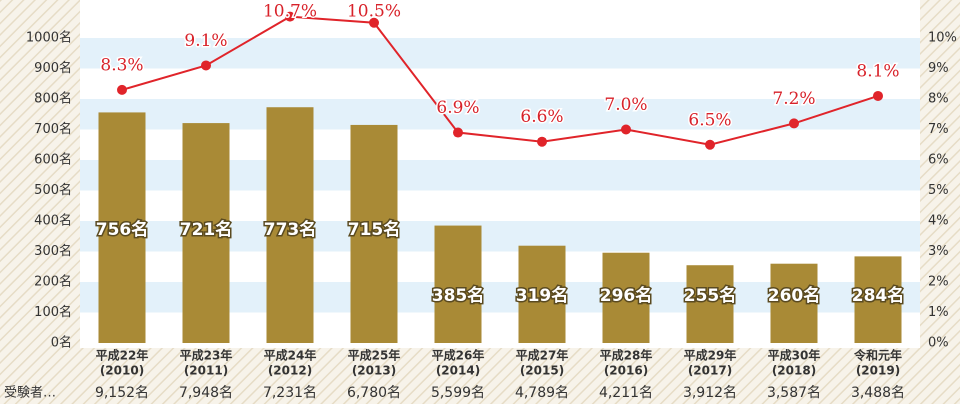  Describe the element at coordinates (53, 129) in the screenshot. I see `y-tick-label: 700名` at that location.